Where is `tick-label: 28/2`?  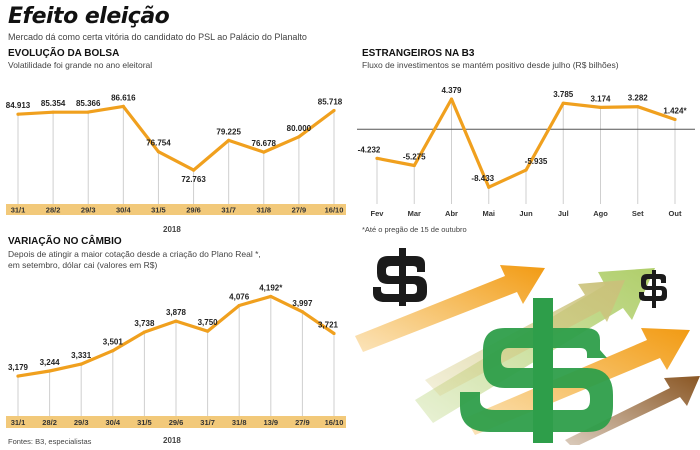
tick-label: 28/2 is located at coordinates (53, 210).